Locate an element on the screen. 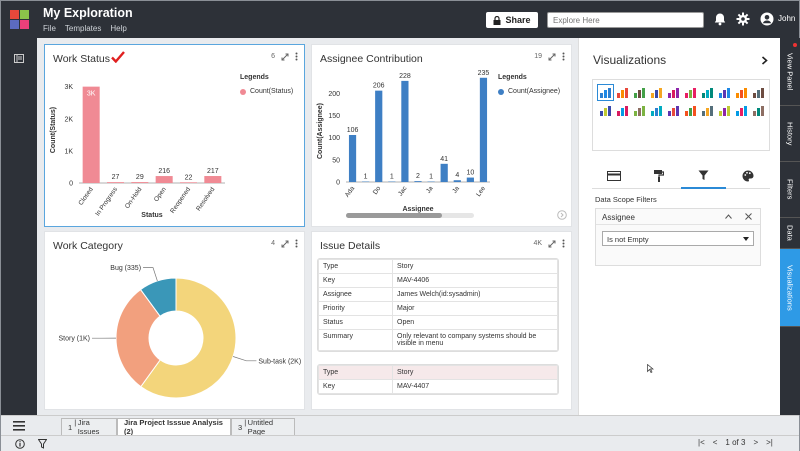 The height and width of the screenshot is (451, 800). horizontal-scrollbar is located at coordinates (410, 215).